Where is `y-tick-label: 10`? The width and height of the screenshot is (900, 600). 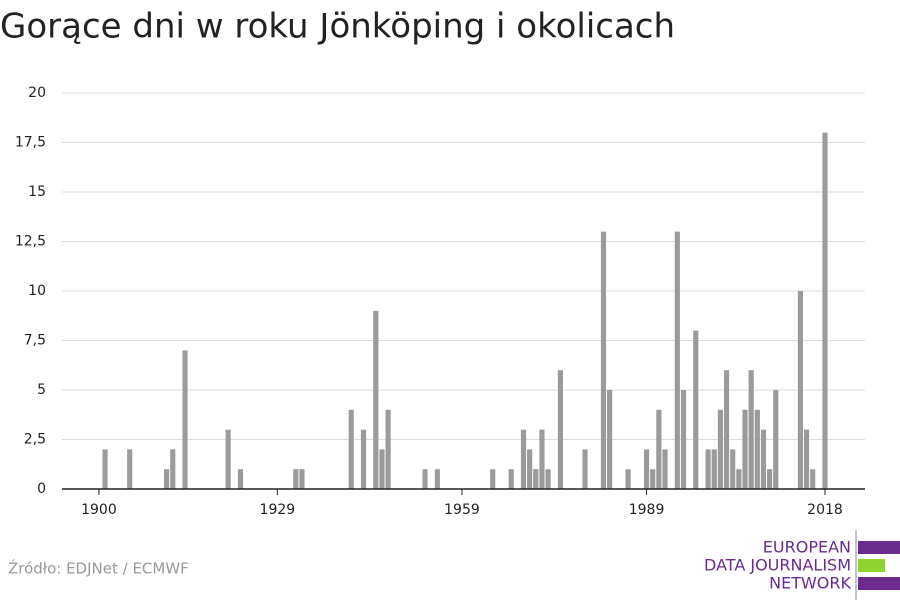 y-tick-label: 10 is located at coordinates (37, 291).